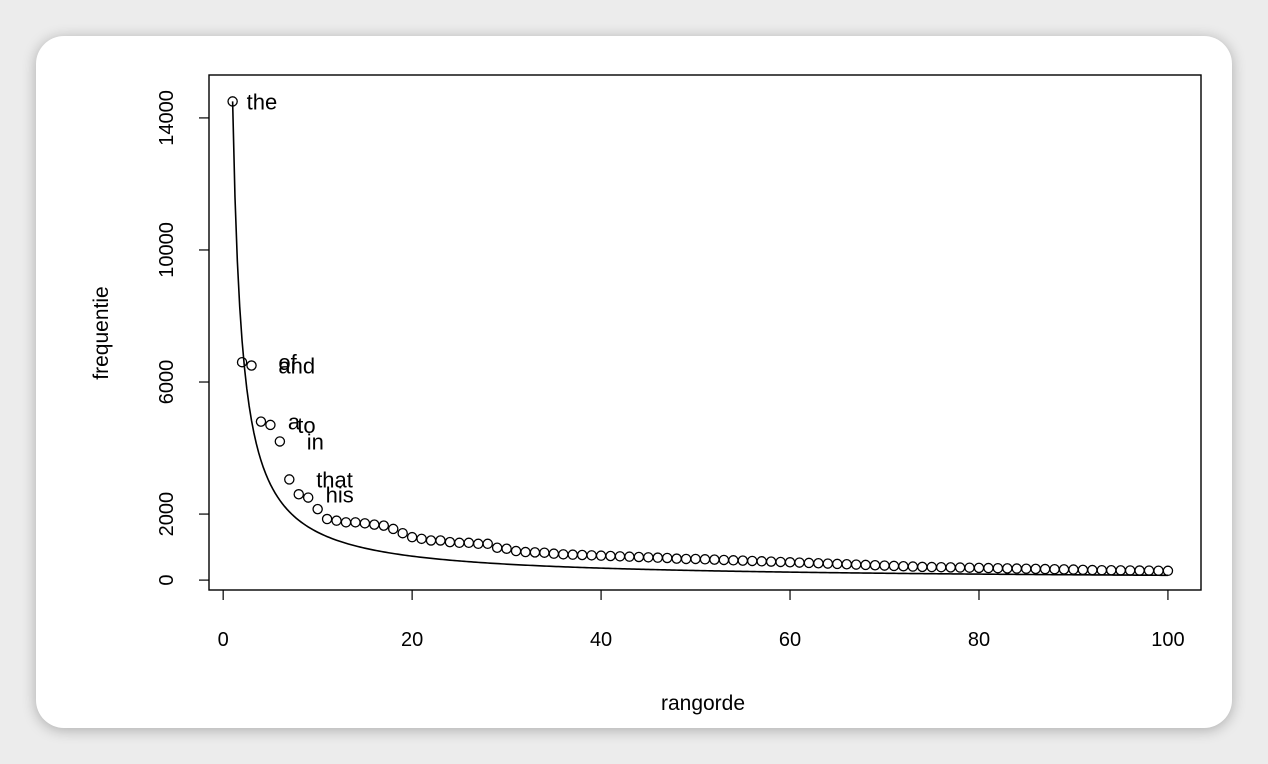  I want to click on y-axis-title: frequentie, so click(101, 332).